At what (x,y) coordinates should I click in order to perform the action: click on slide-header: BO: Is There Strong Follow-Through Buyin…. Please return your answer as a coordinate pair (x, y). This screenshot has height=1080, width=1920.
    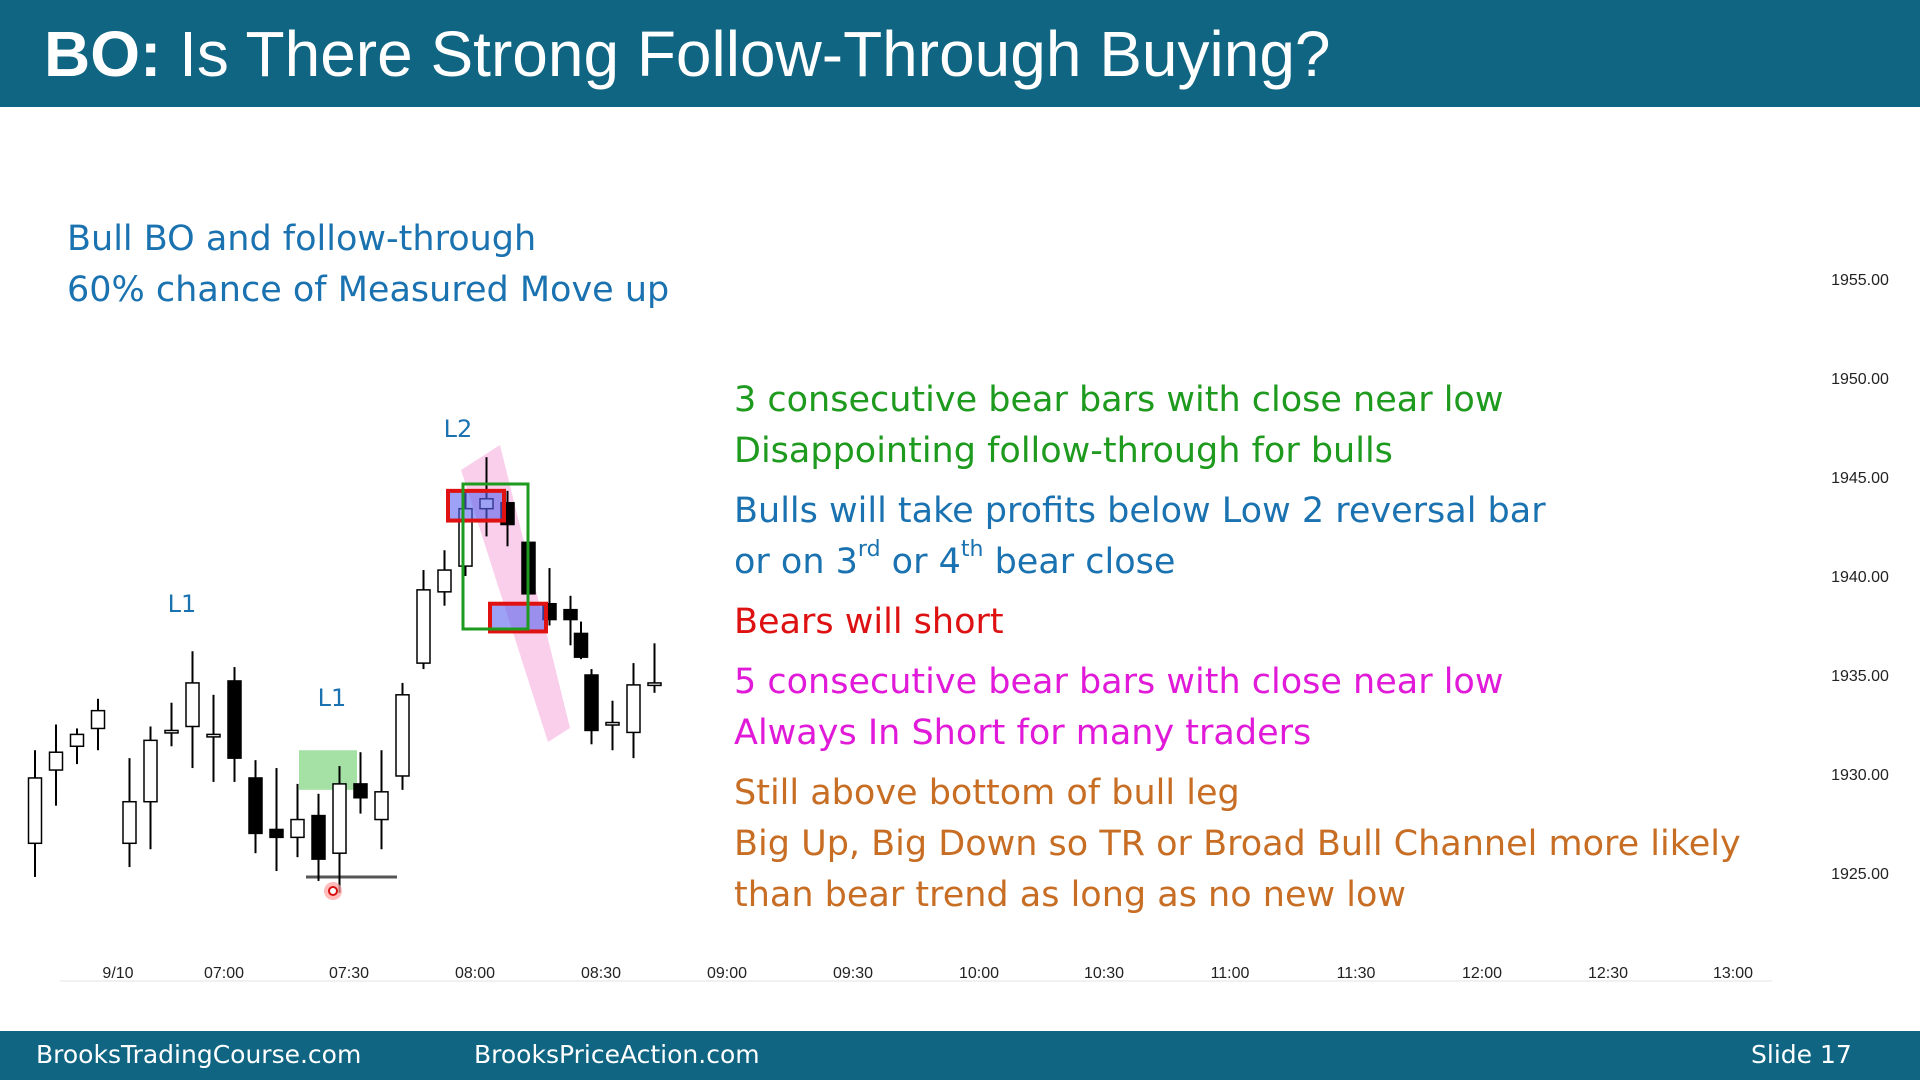
    Looking at the image, I should click on (960, 53).